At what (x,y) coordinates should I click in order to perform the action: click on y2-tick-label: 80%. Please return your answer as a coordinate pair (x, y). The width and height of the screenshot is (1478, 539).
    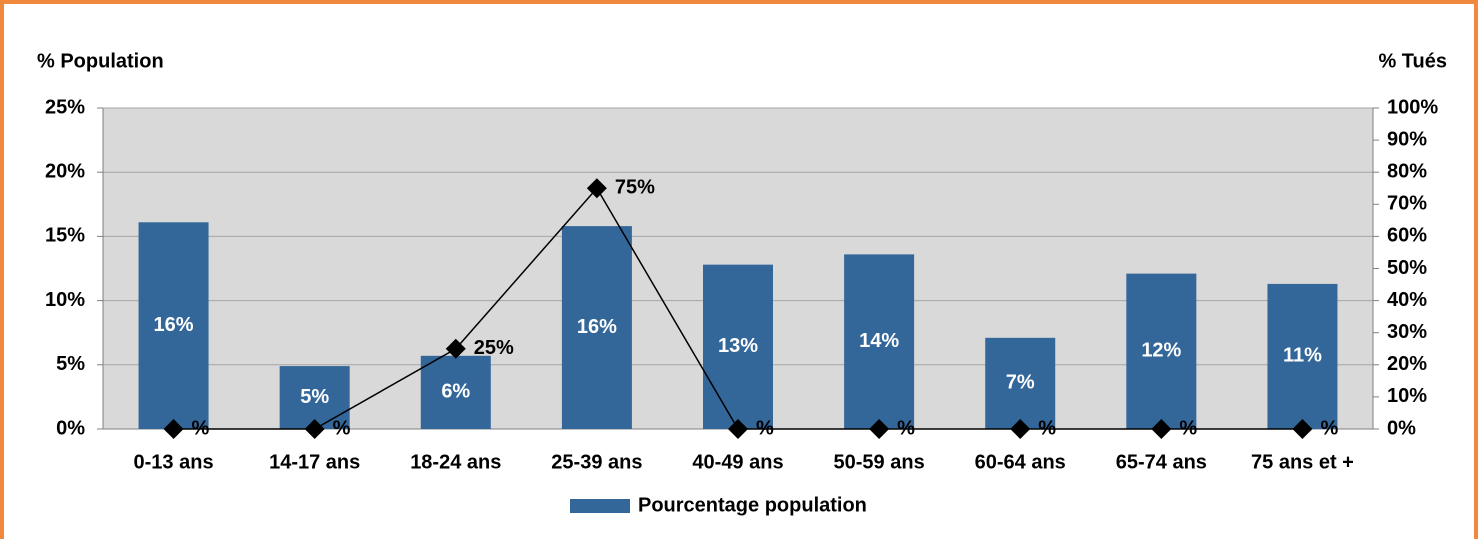
    Looking at the image, I should click on (1407, 171).